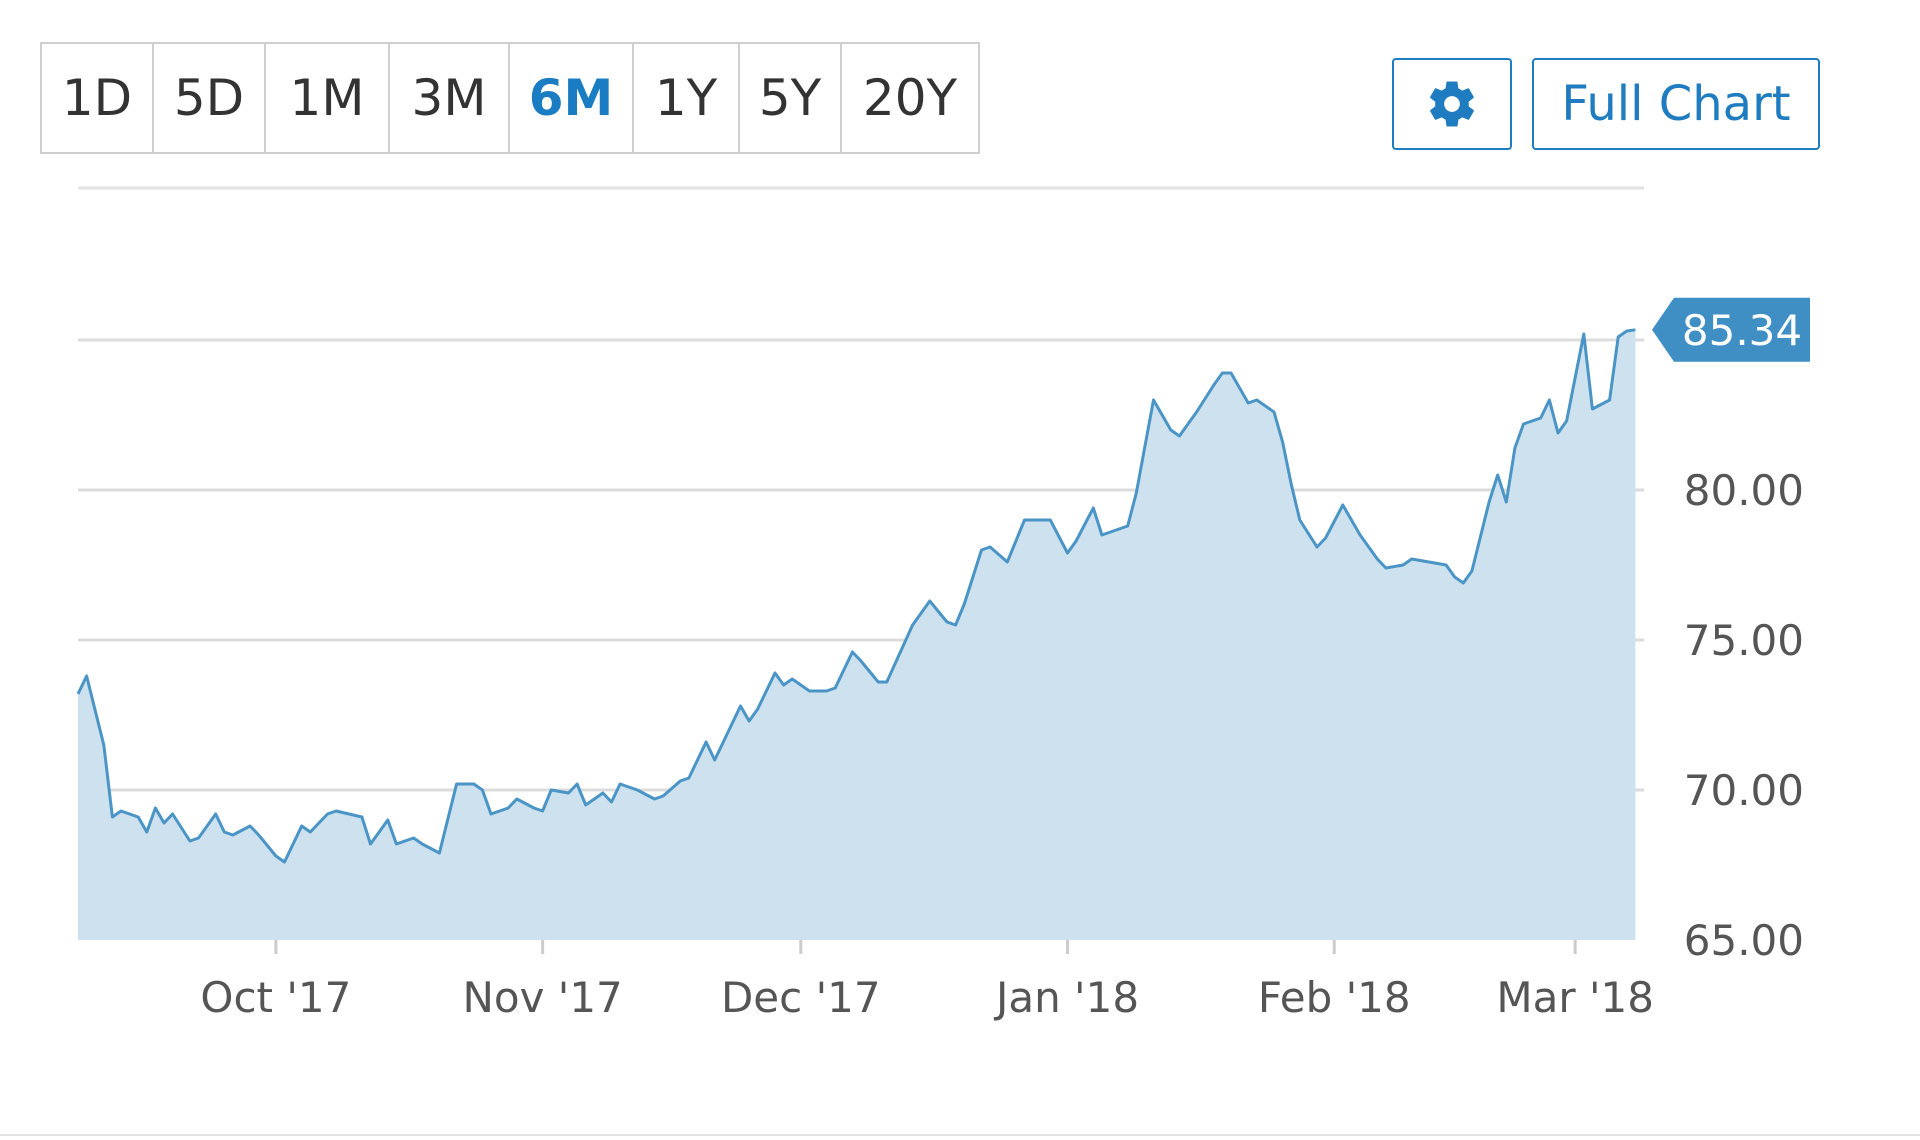  Describe the element at coordinates (328, 98) in the screenshot. I see `range-1m-button: 1M` at that location.